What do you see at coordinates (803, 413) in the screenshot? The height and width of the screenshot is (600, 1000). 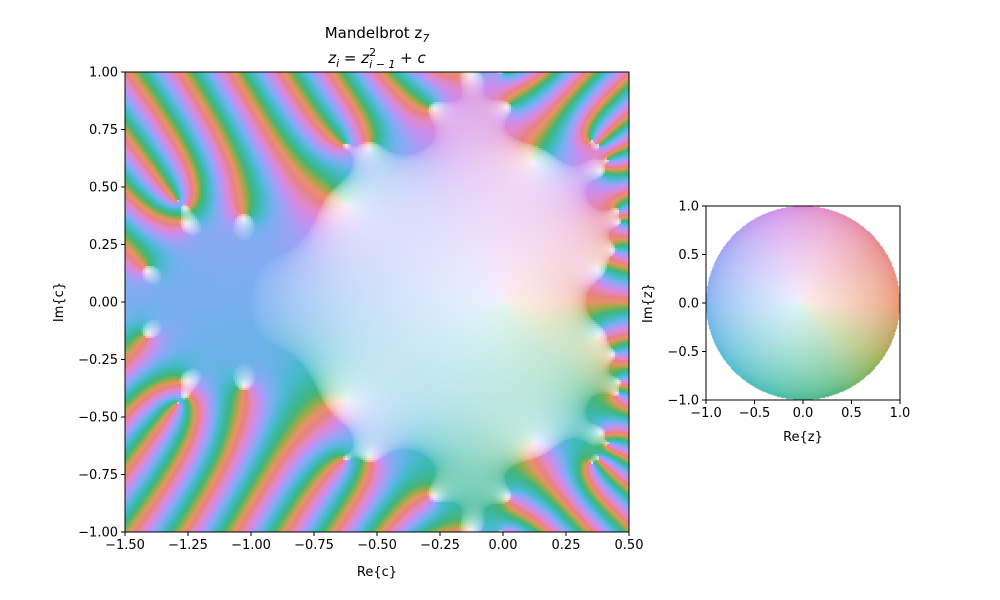 I see `wheel-x-tick-label: 0.0` at bounding box center [803, 413].